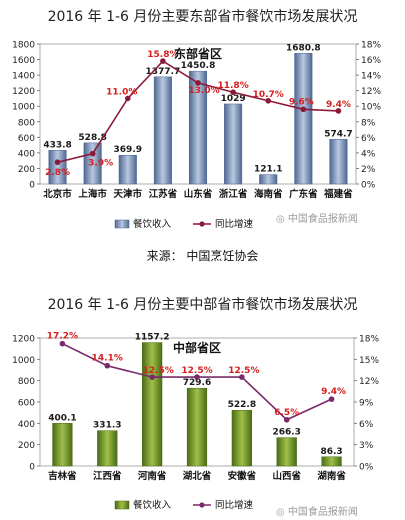  Describe the element at coordinates (57, 173) in the screenshot. I see `growth-data-label: 2.8%` at that location.